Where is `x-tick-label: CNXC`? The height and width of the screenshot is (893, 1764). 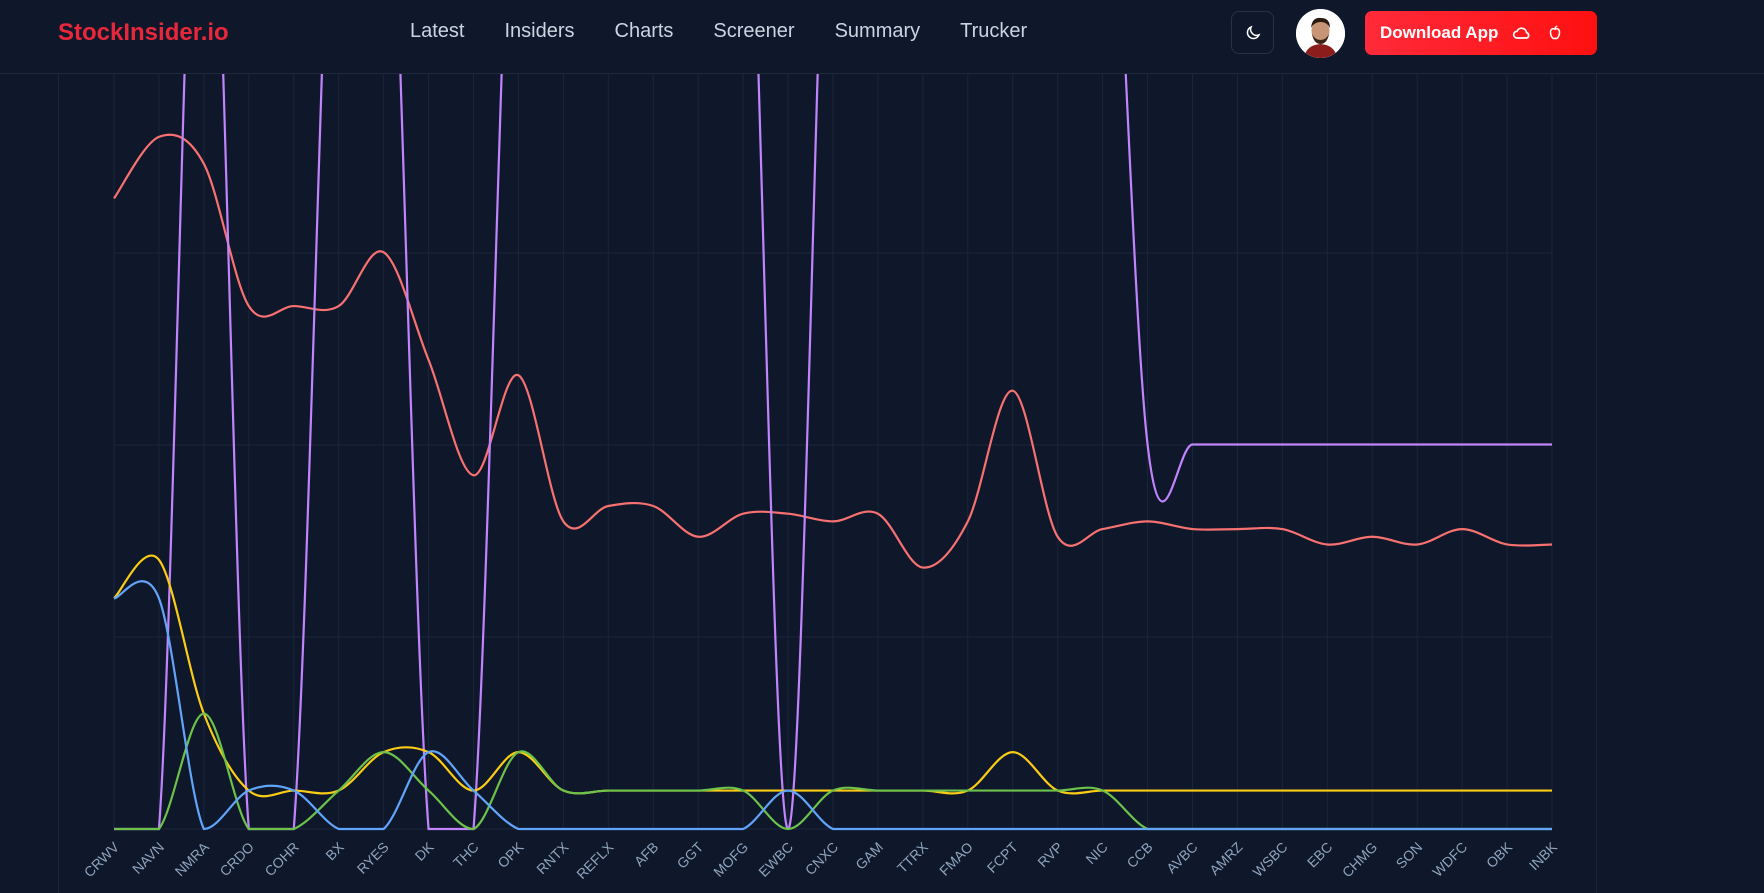
x-tick-label: CNXC is located at coordinates (821, 858).